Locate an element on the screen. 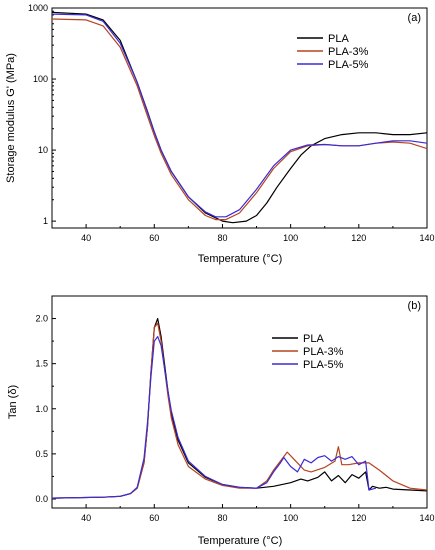  y-axis-title: Tan (δ) is located at coordinates (13, 402).